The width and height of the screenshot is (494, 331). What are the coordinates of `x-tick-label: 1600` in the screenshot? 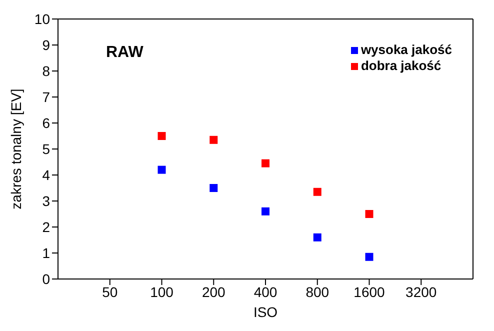 It's located at (370, 292).